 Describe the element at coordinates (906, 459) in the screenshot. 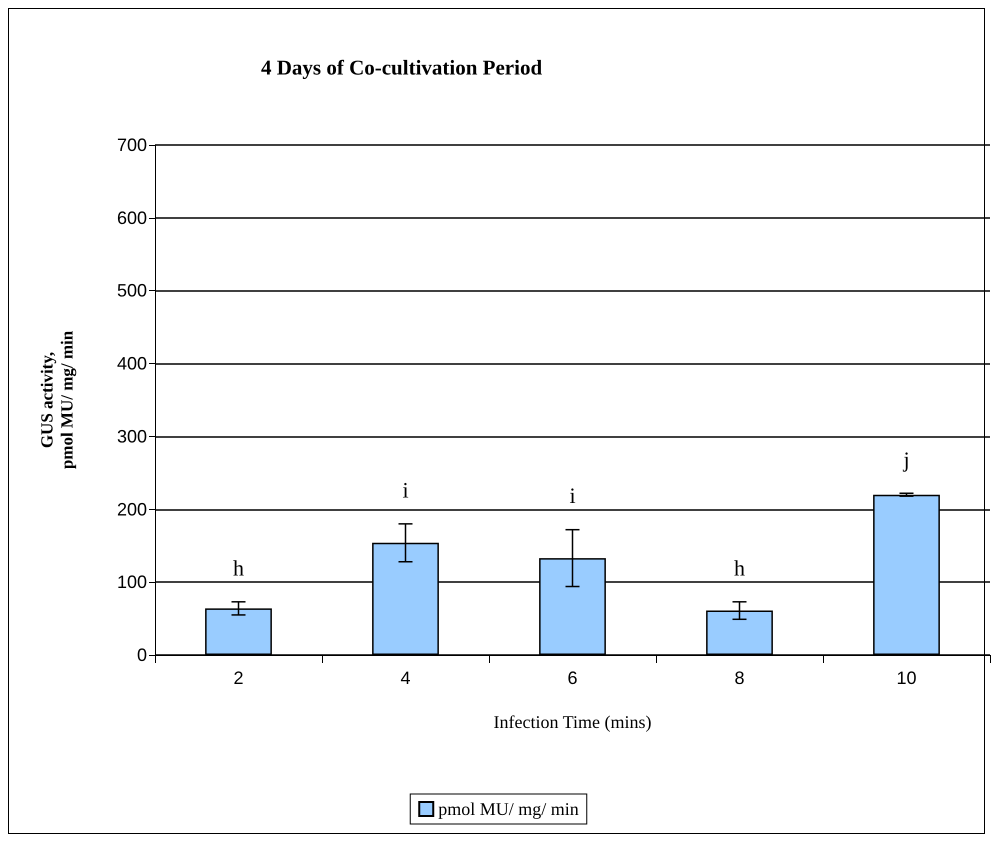

I see `annotation: j` at that location.